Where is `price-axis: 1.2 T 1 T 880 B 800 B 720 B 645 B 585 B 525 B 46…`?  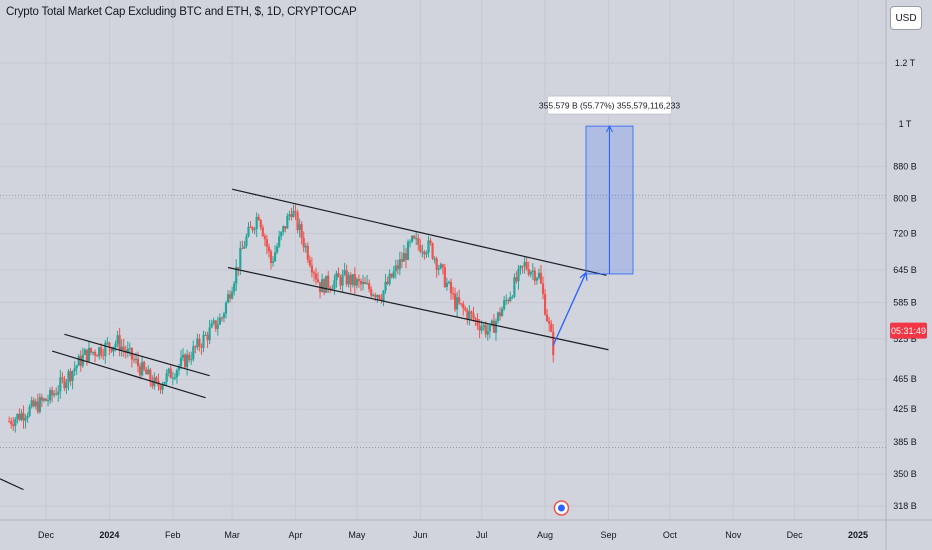 price-axis: 1.2 T 1 T 880 B 800 B 720 B 645 B 585 B 525 B 46… is located at coordinates (908, 284).